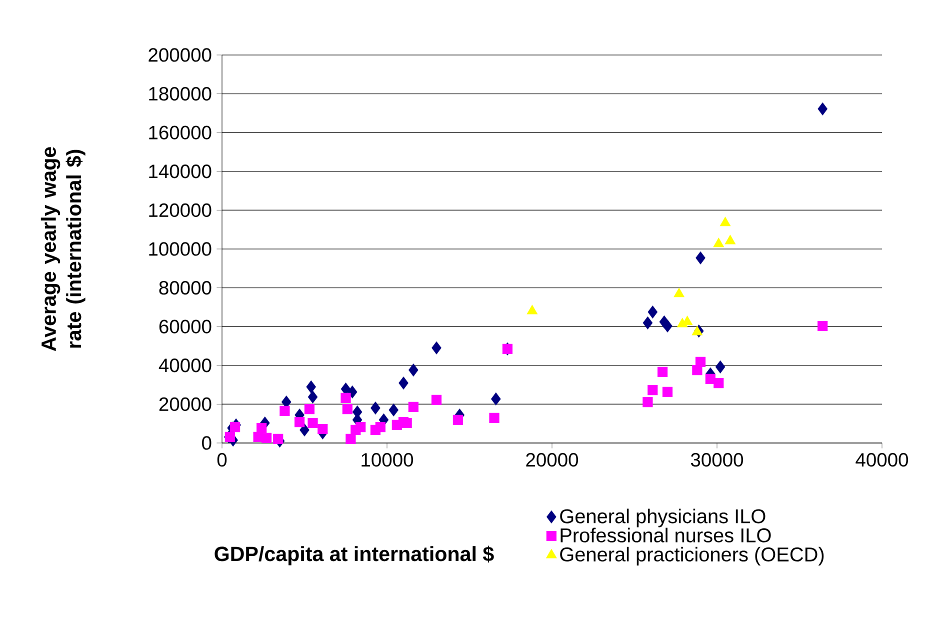 This screenshot has width=927, height=617. I want to click on x-tick-label: 30000, so click(717, 459).